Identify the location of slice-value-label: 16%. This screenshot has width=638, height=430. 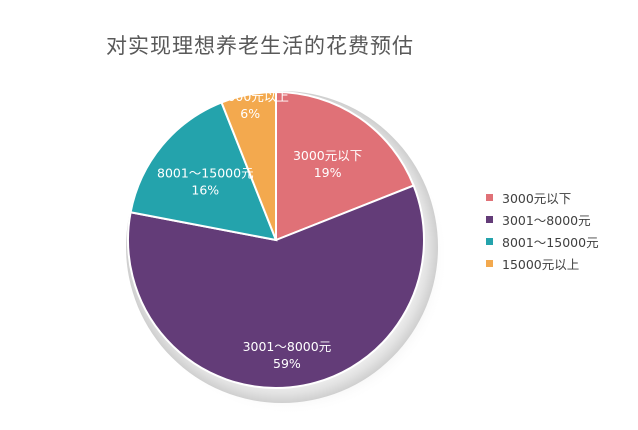
(205, 190).